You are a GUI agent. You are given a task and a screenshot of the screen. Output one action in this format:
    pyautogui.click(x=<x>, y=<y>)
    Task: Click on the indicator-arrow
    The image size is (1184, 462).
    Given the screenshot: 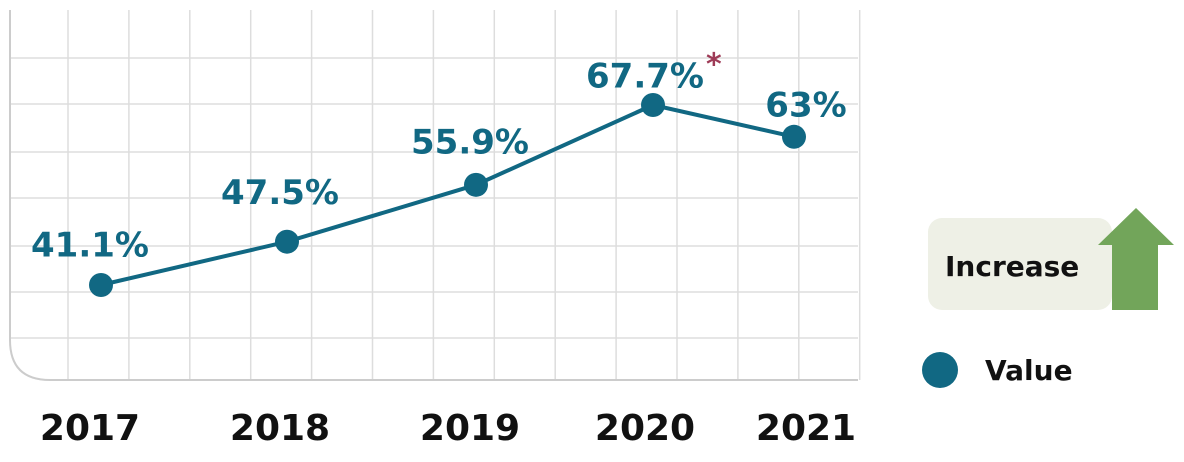 What is the action you would take?
    pyautogui.click(x=1136, y=259)
    